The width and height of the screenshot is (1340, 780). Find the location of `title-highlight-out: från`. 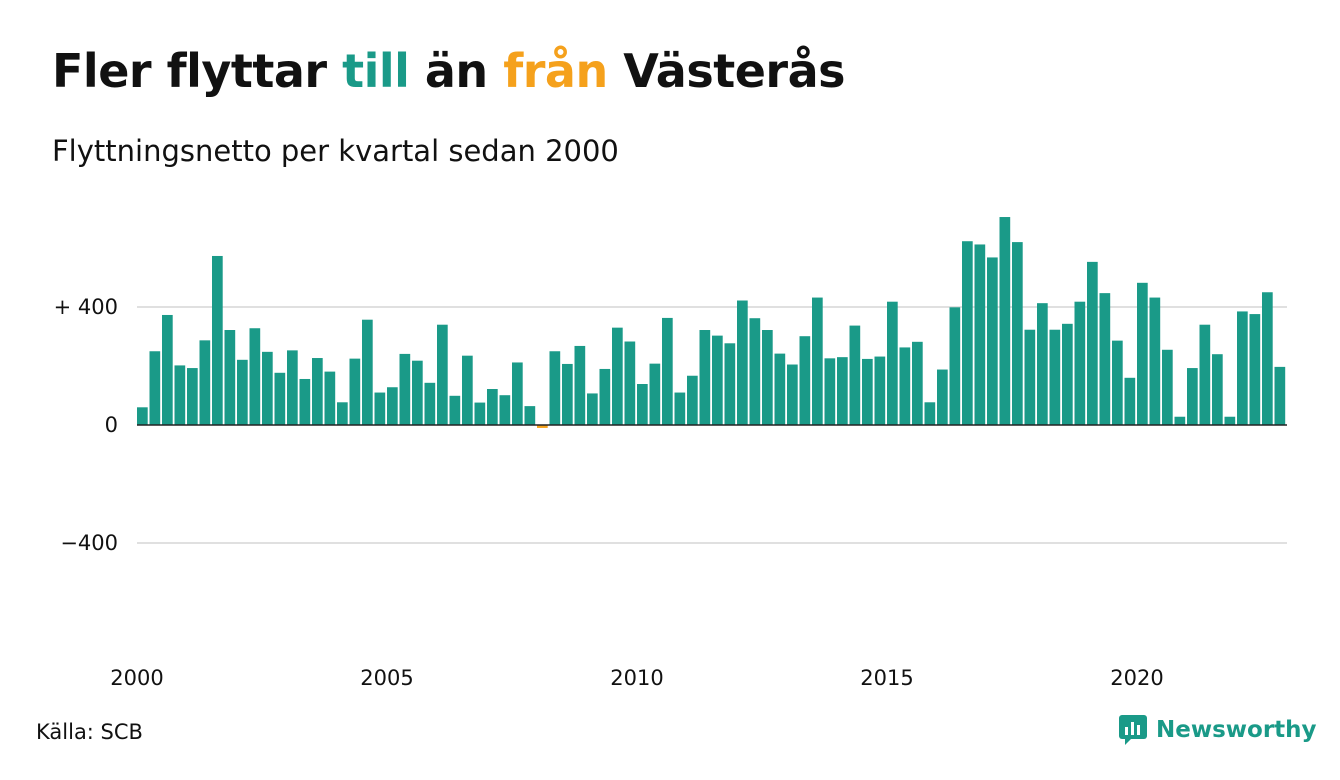

title-highlight-out: från is located at coordinates (555, 71).